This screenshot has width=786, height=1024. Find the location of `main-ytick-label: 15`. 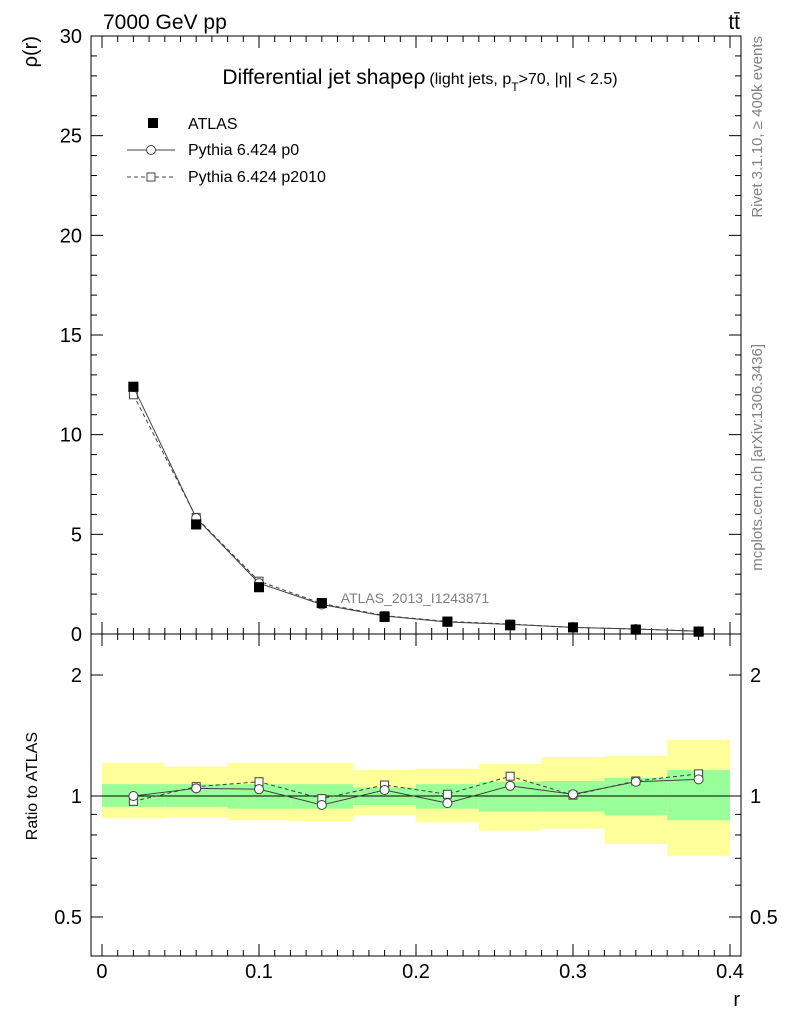

main-ytick-label: 15 is located at coordinates (71, 336).